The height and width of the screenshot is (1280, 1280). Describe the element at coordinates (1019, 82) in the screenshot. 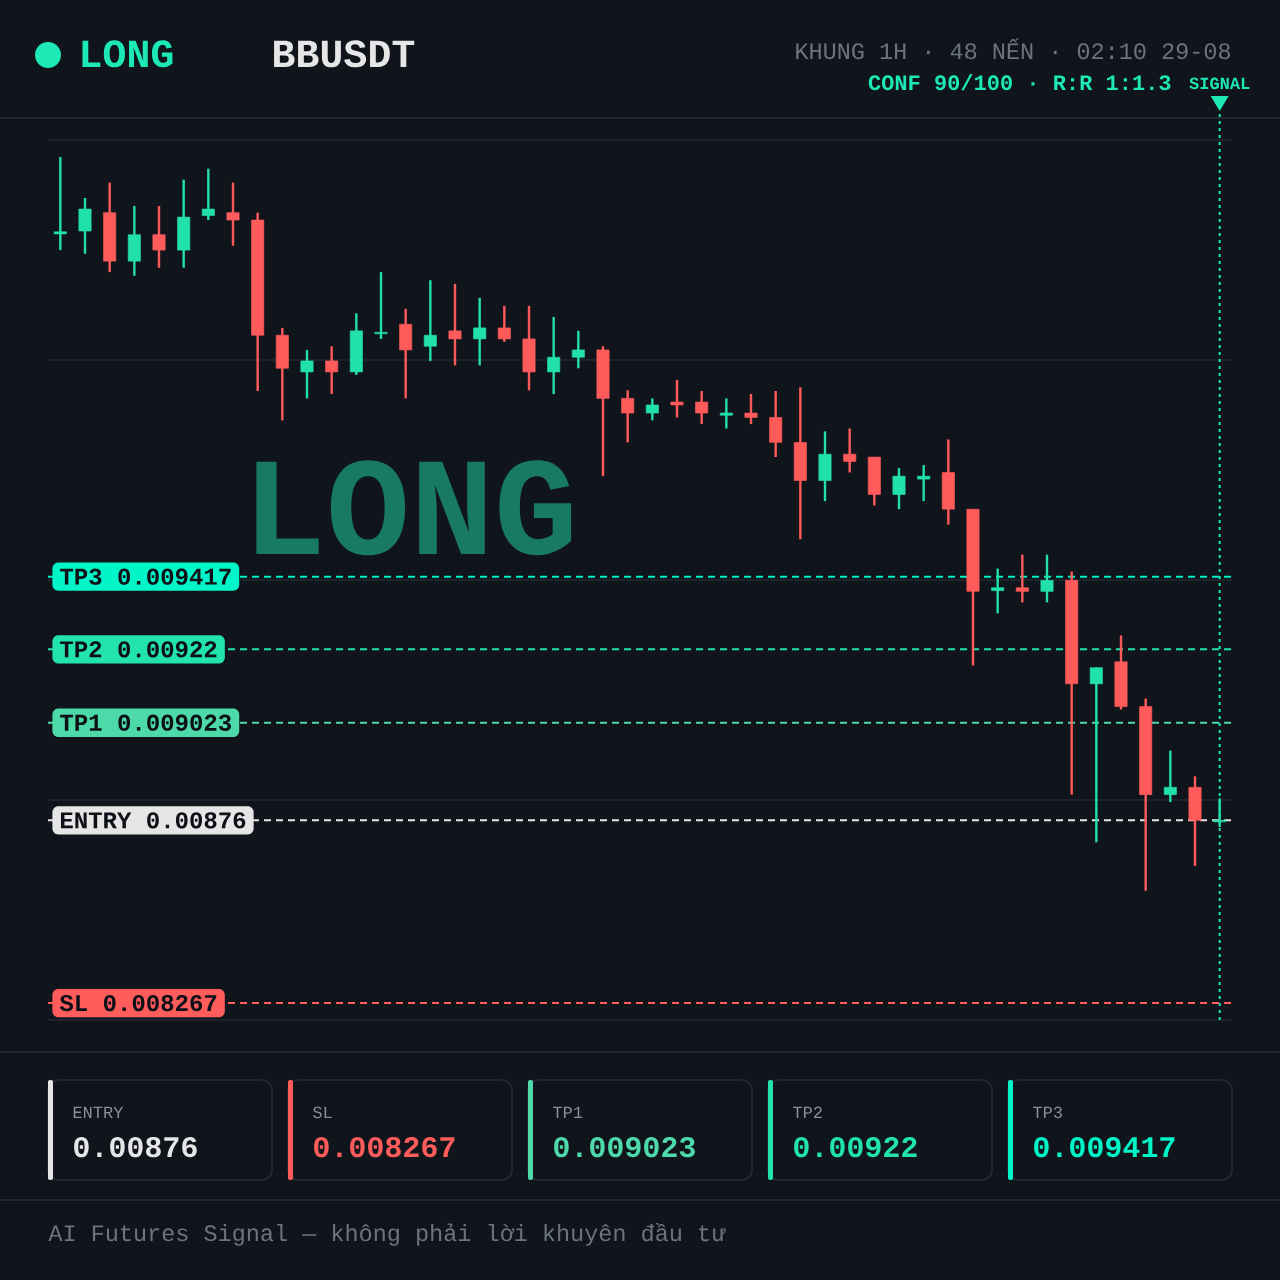

I see `text: CONF 90/100 · R:R 1:1.3` at that location.